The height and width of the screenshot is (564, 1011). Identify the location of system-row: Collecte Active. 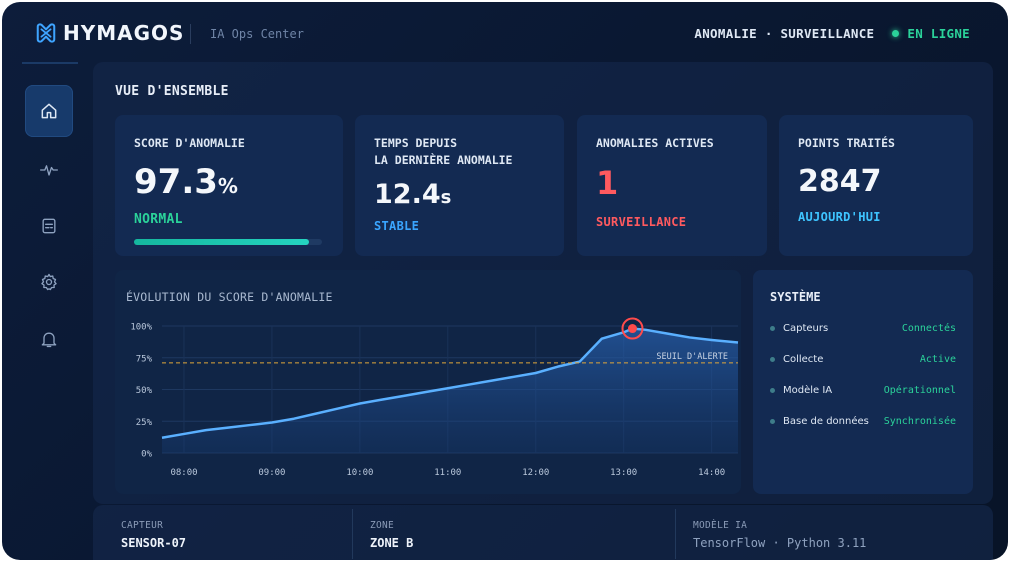
(863, 359).